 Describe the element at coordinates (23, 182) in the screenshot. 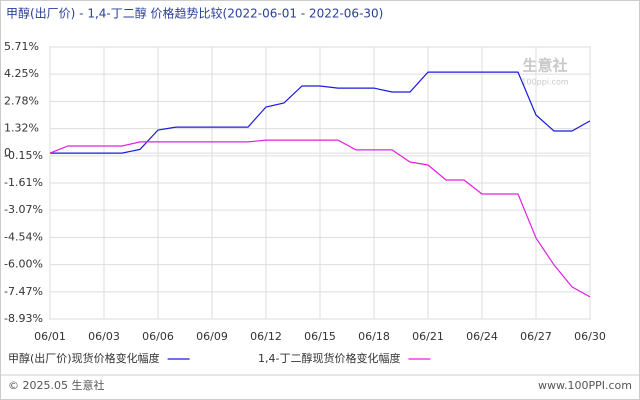

I see `y-tick-label: -1.61%` at that location.